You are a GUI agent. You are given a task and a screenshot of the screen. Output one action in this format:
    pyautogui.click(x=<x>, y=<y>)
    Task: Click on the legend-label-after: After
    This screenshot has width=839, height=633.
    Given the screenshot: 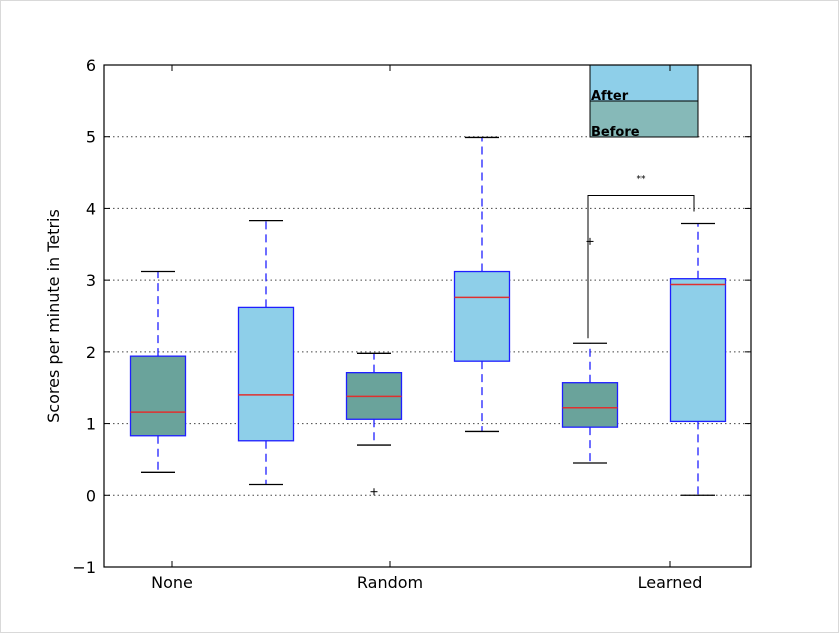 What is the action you would take?
    pyautogui.click(x=610, y=96)
    